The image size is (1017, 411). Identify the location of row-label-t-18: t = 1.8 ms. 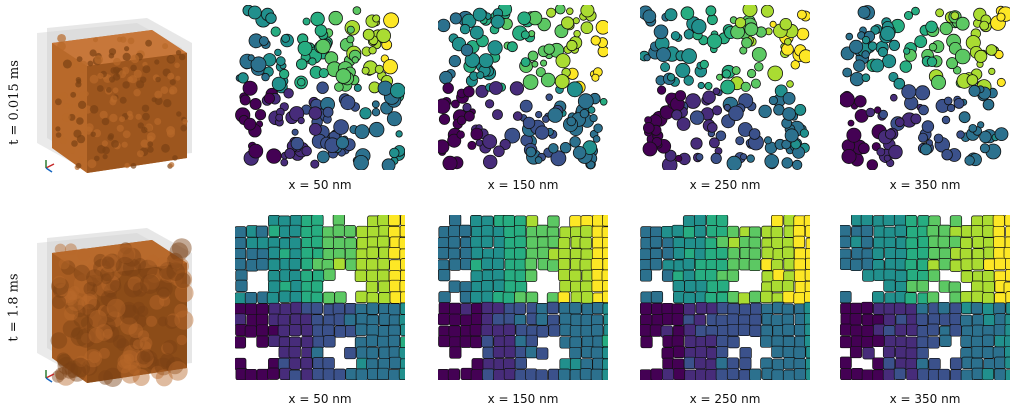
(14, 307).